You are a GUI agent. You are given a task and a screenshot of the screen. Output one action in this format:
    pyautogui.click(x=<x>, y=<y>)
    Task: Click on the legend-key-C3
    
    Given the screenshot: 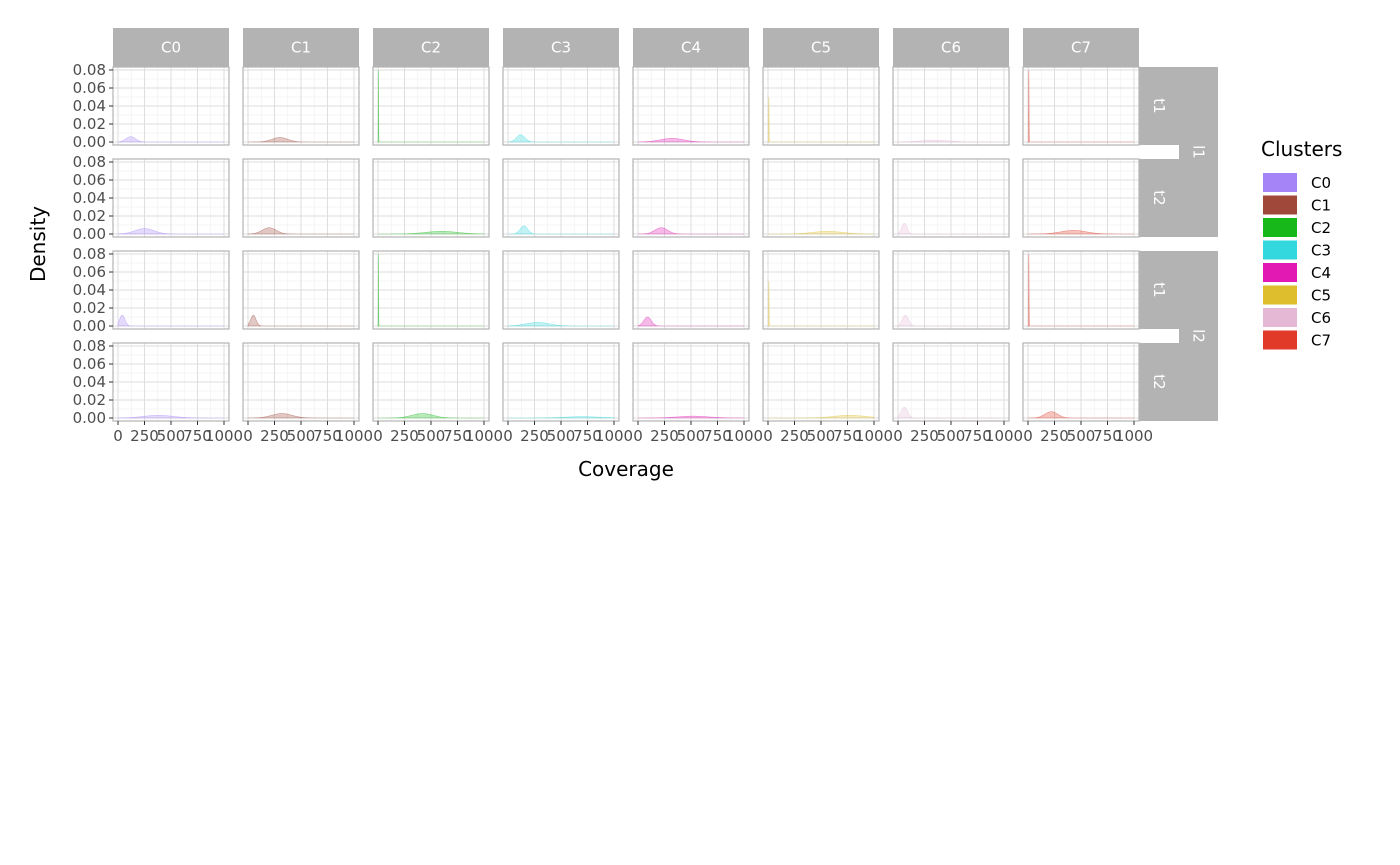 What is the action you would take?
    pyautogui.click(x=1280, y=250)
    